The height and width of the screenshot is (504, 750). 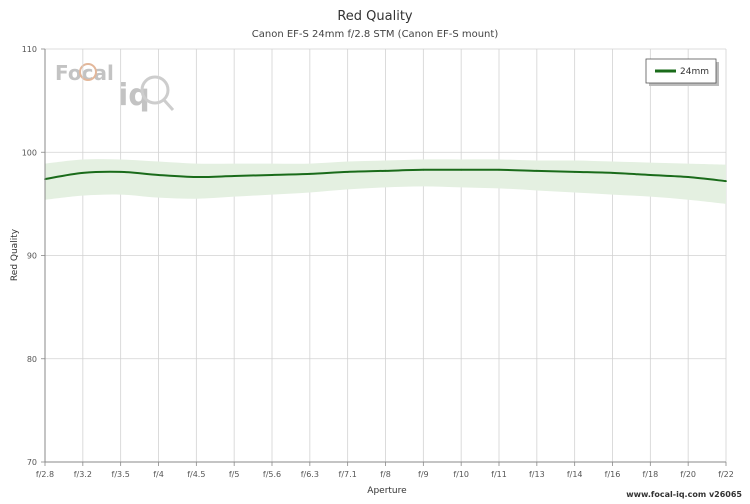 What do you see at coordinates (423, 474) in the screenshot?
I see `x-tick-label: f/9` at bounding box center [423, 474].